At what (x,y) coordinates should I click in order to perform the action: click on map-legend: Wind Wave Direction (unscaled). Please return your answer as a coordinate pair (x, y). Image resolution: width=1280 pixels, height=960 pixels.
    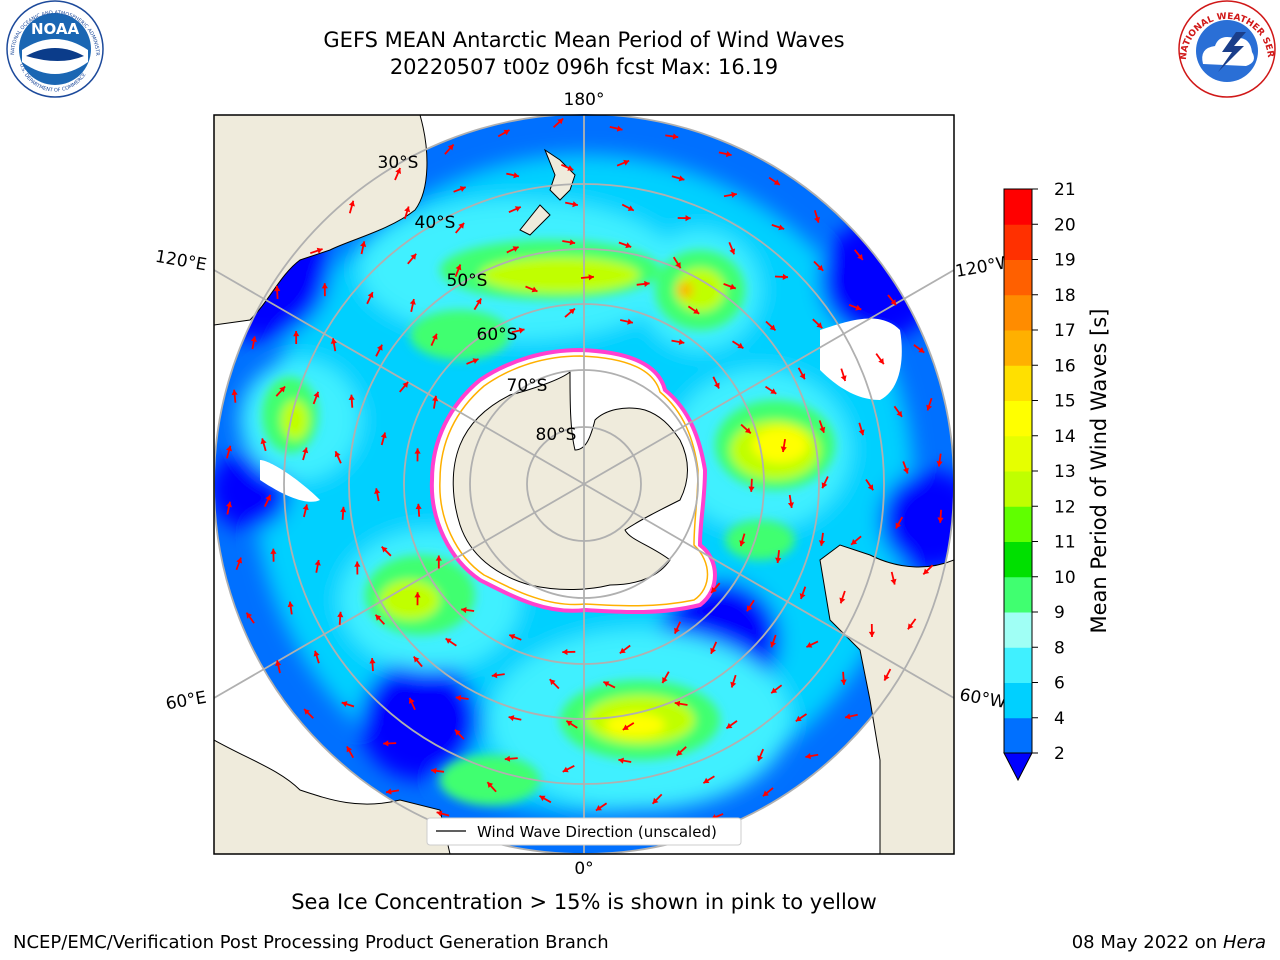
    Looking at the image, I should click on (584, 831).